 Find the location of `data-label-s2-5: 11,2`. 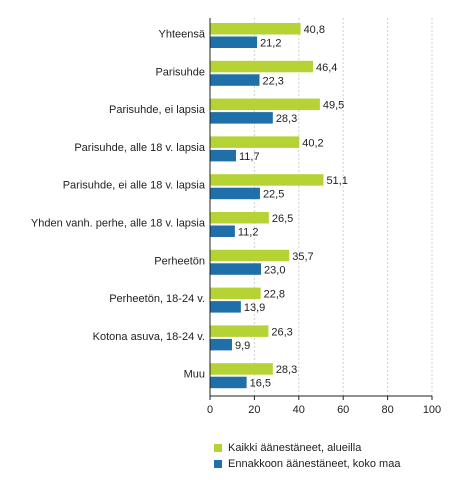

data-label-s2-5: 11,2 is located at coordinates (248, 233).